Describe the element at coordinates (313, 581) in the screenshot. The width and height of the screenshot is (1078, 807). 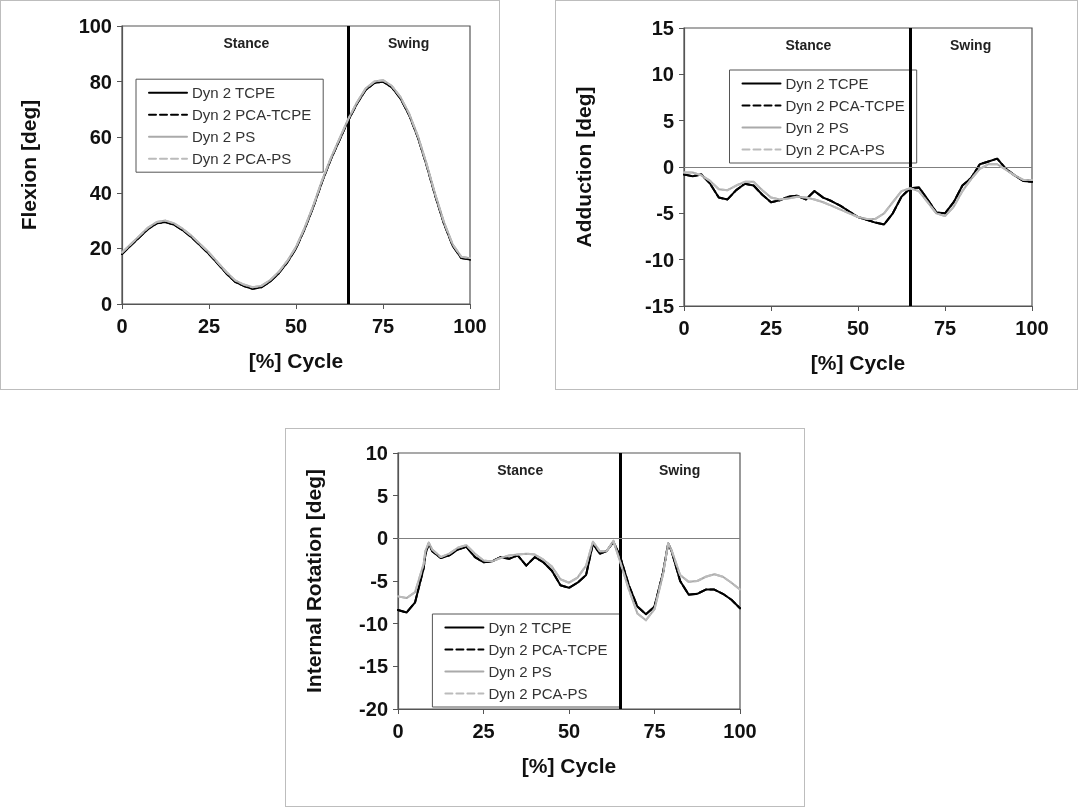
I see `y-axis-title: Internal Rotation [deg]` at that location.